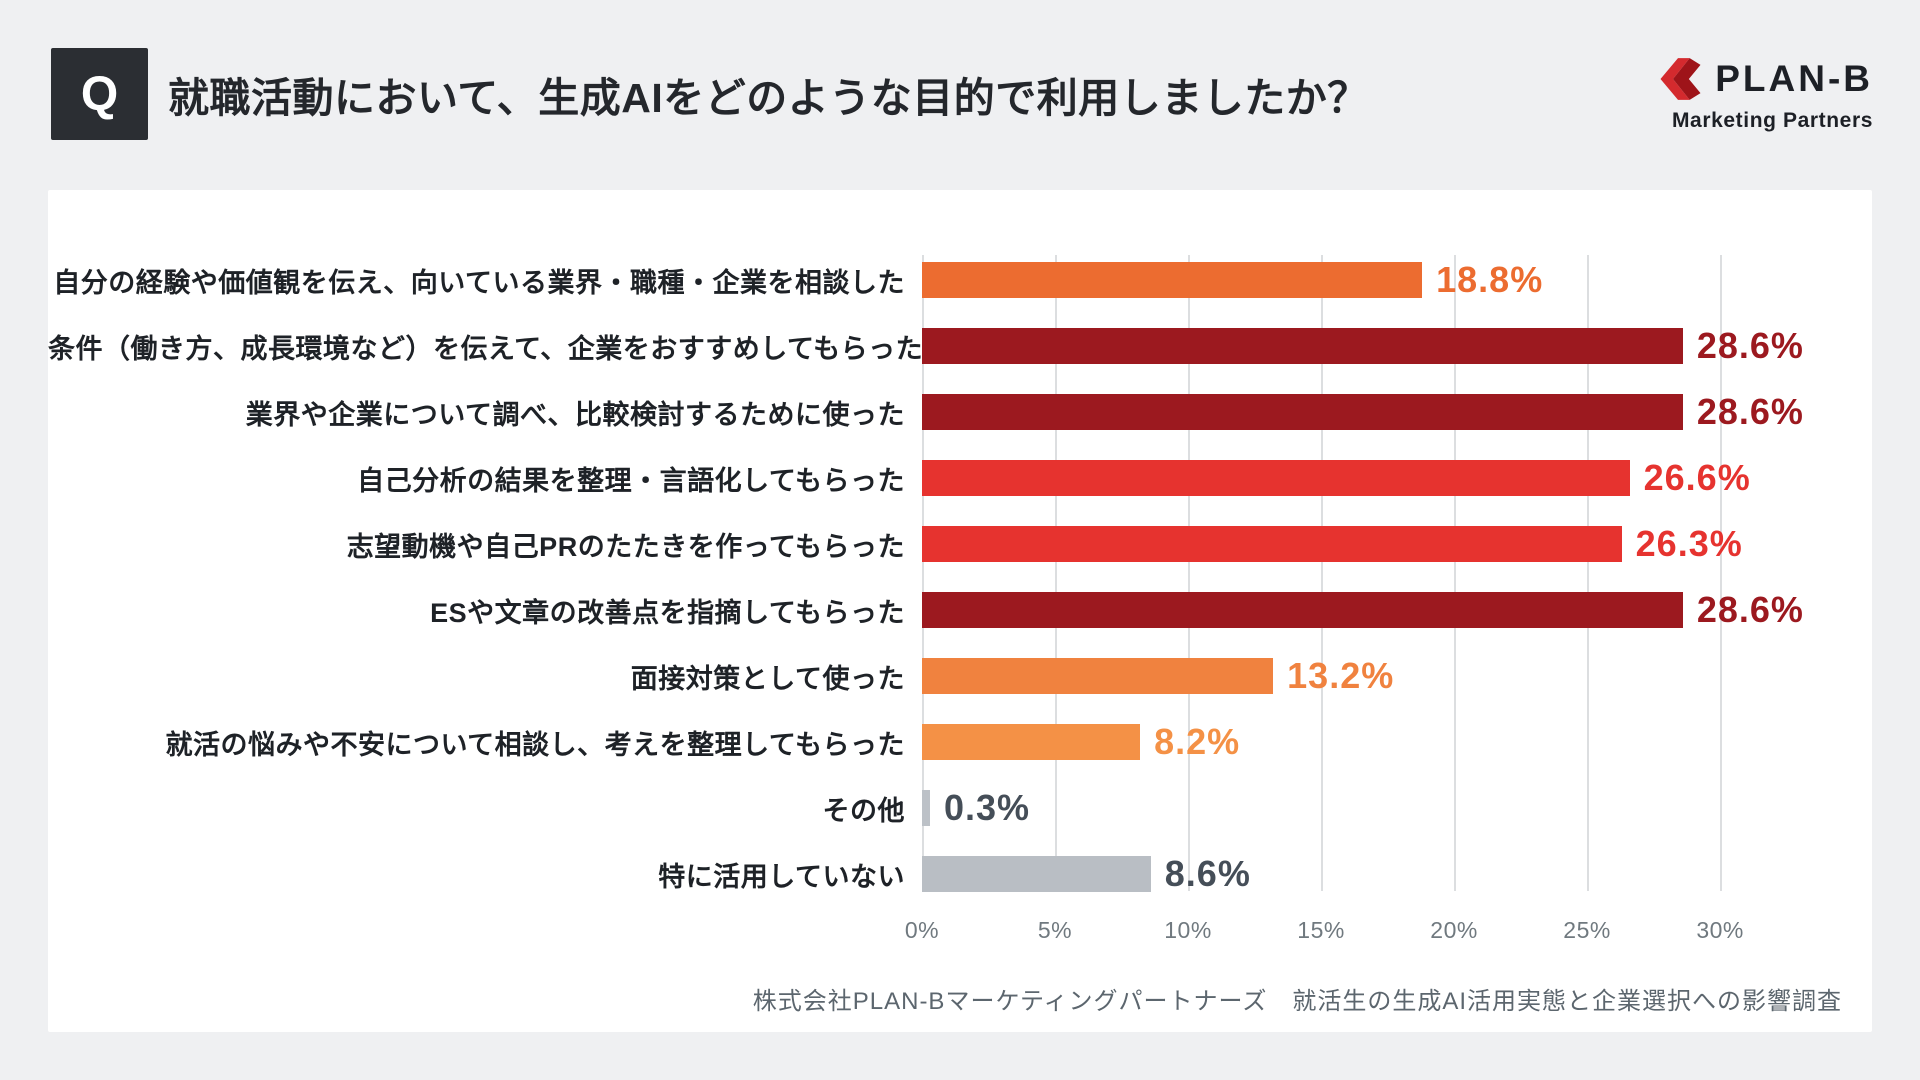 This screenshot has width=1920, height=1080. I want to click on bar-value-label: 0.3%, so click(987, 807).